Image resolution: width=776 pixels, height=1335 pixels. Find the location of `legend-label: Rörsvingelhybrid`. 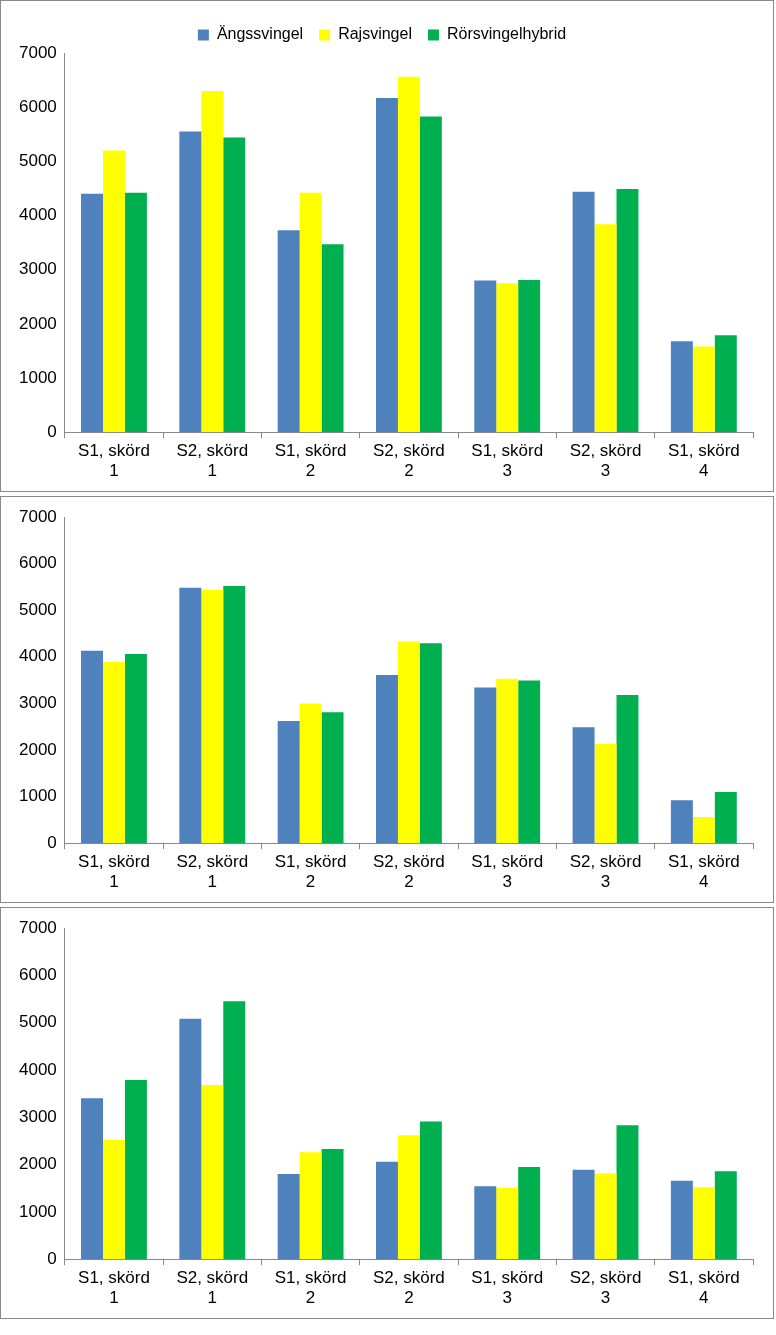

legend-label: Rörsvingelhybrid is located at coordinates (506, 34).